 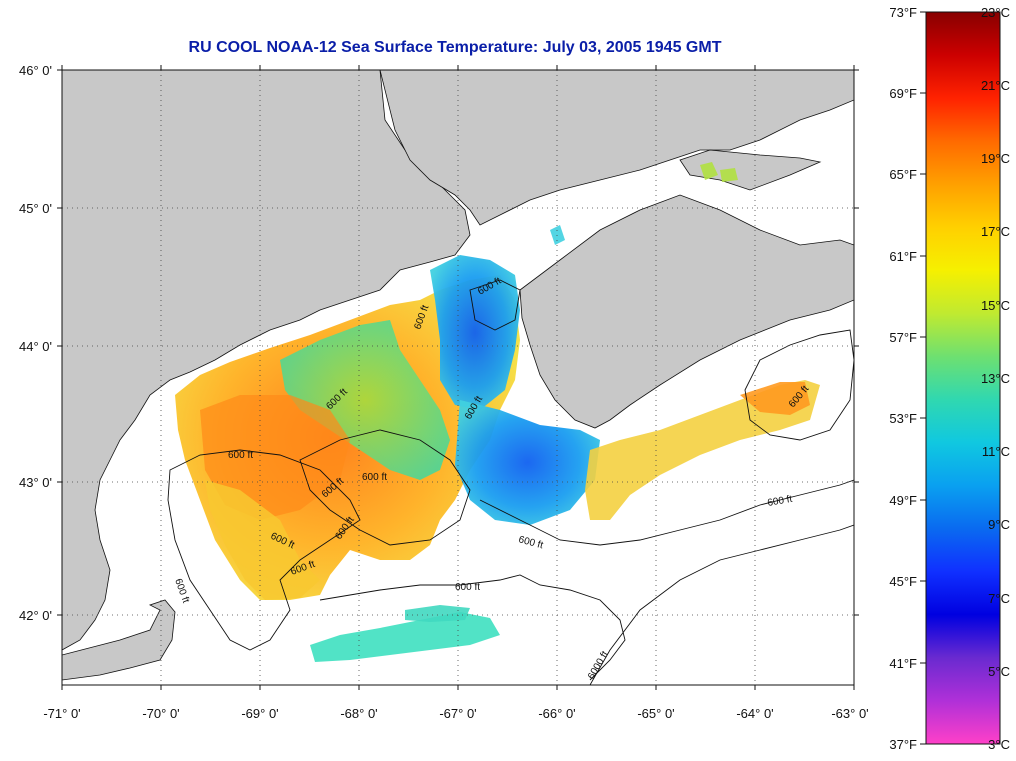 What do you see at coordinates (35, 346) in the screenshot?
I see `lat-label: 44° 0'` at bounding box center [35, 346].